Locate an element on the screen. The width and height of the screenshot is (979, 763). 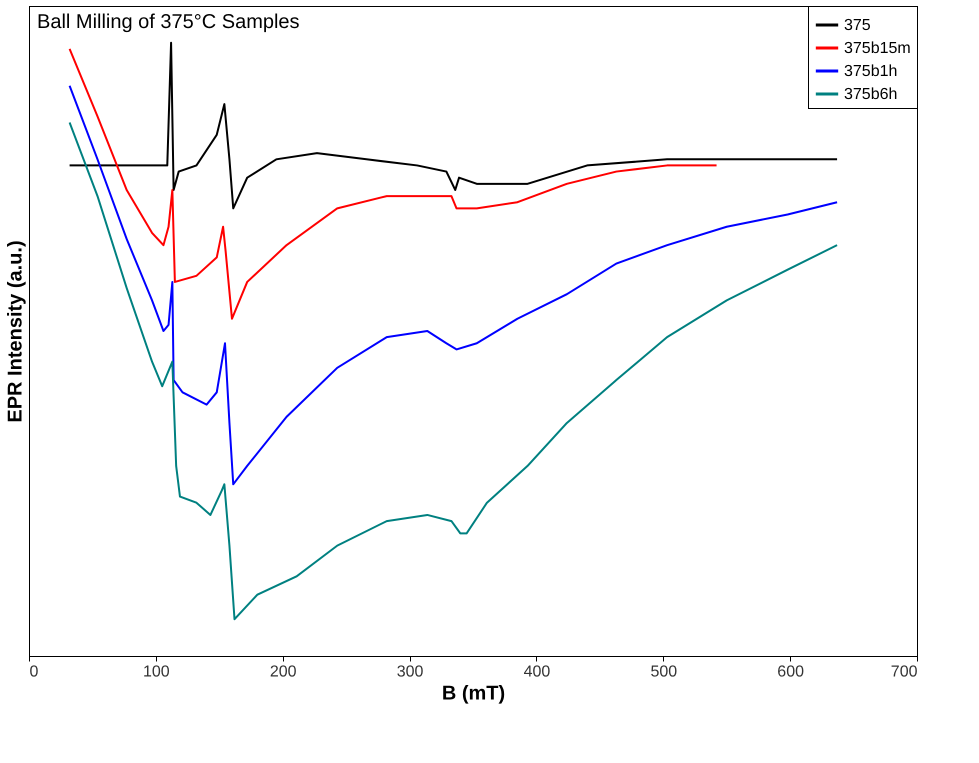
x-tick-label: 0 is located at coordinates (34, 672).